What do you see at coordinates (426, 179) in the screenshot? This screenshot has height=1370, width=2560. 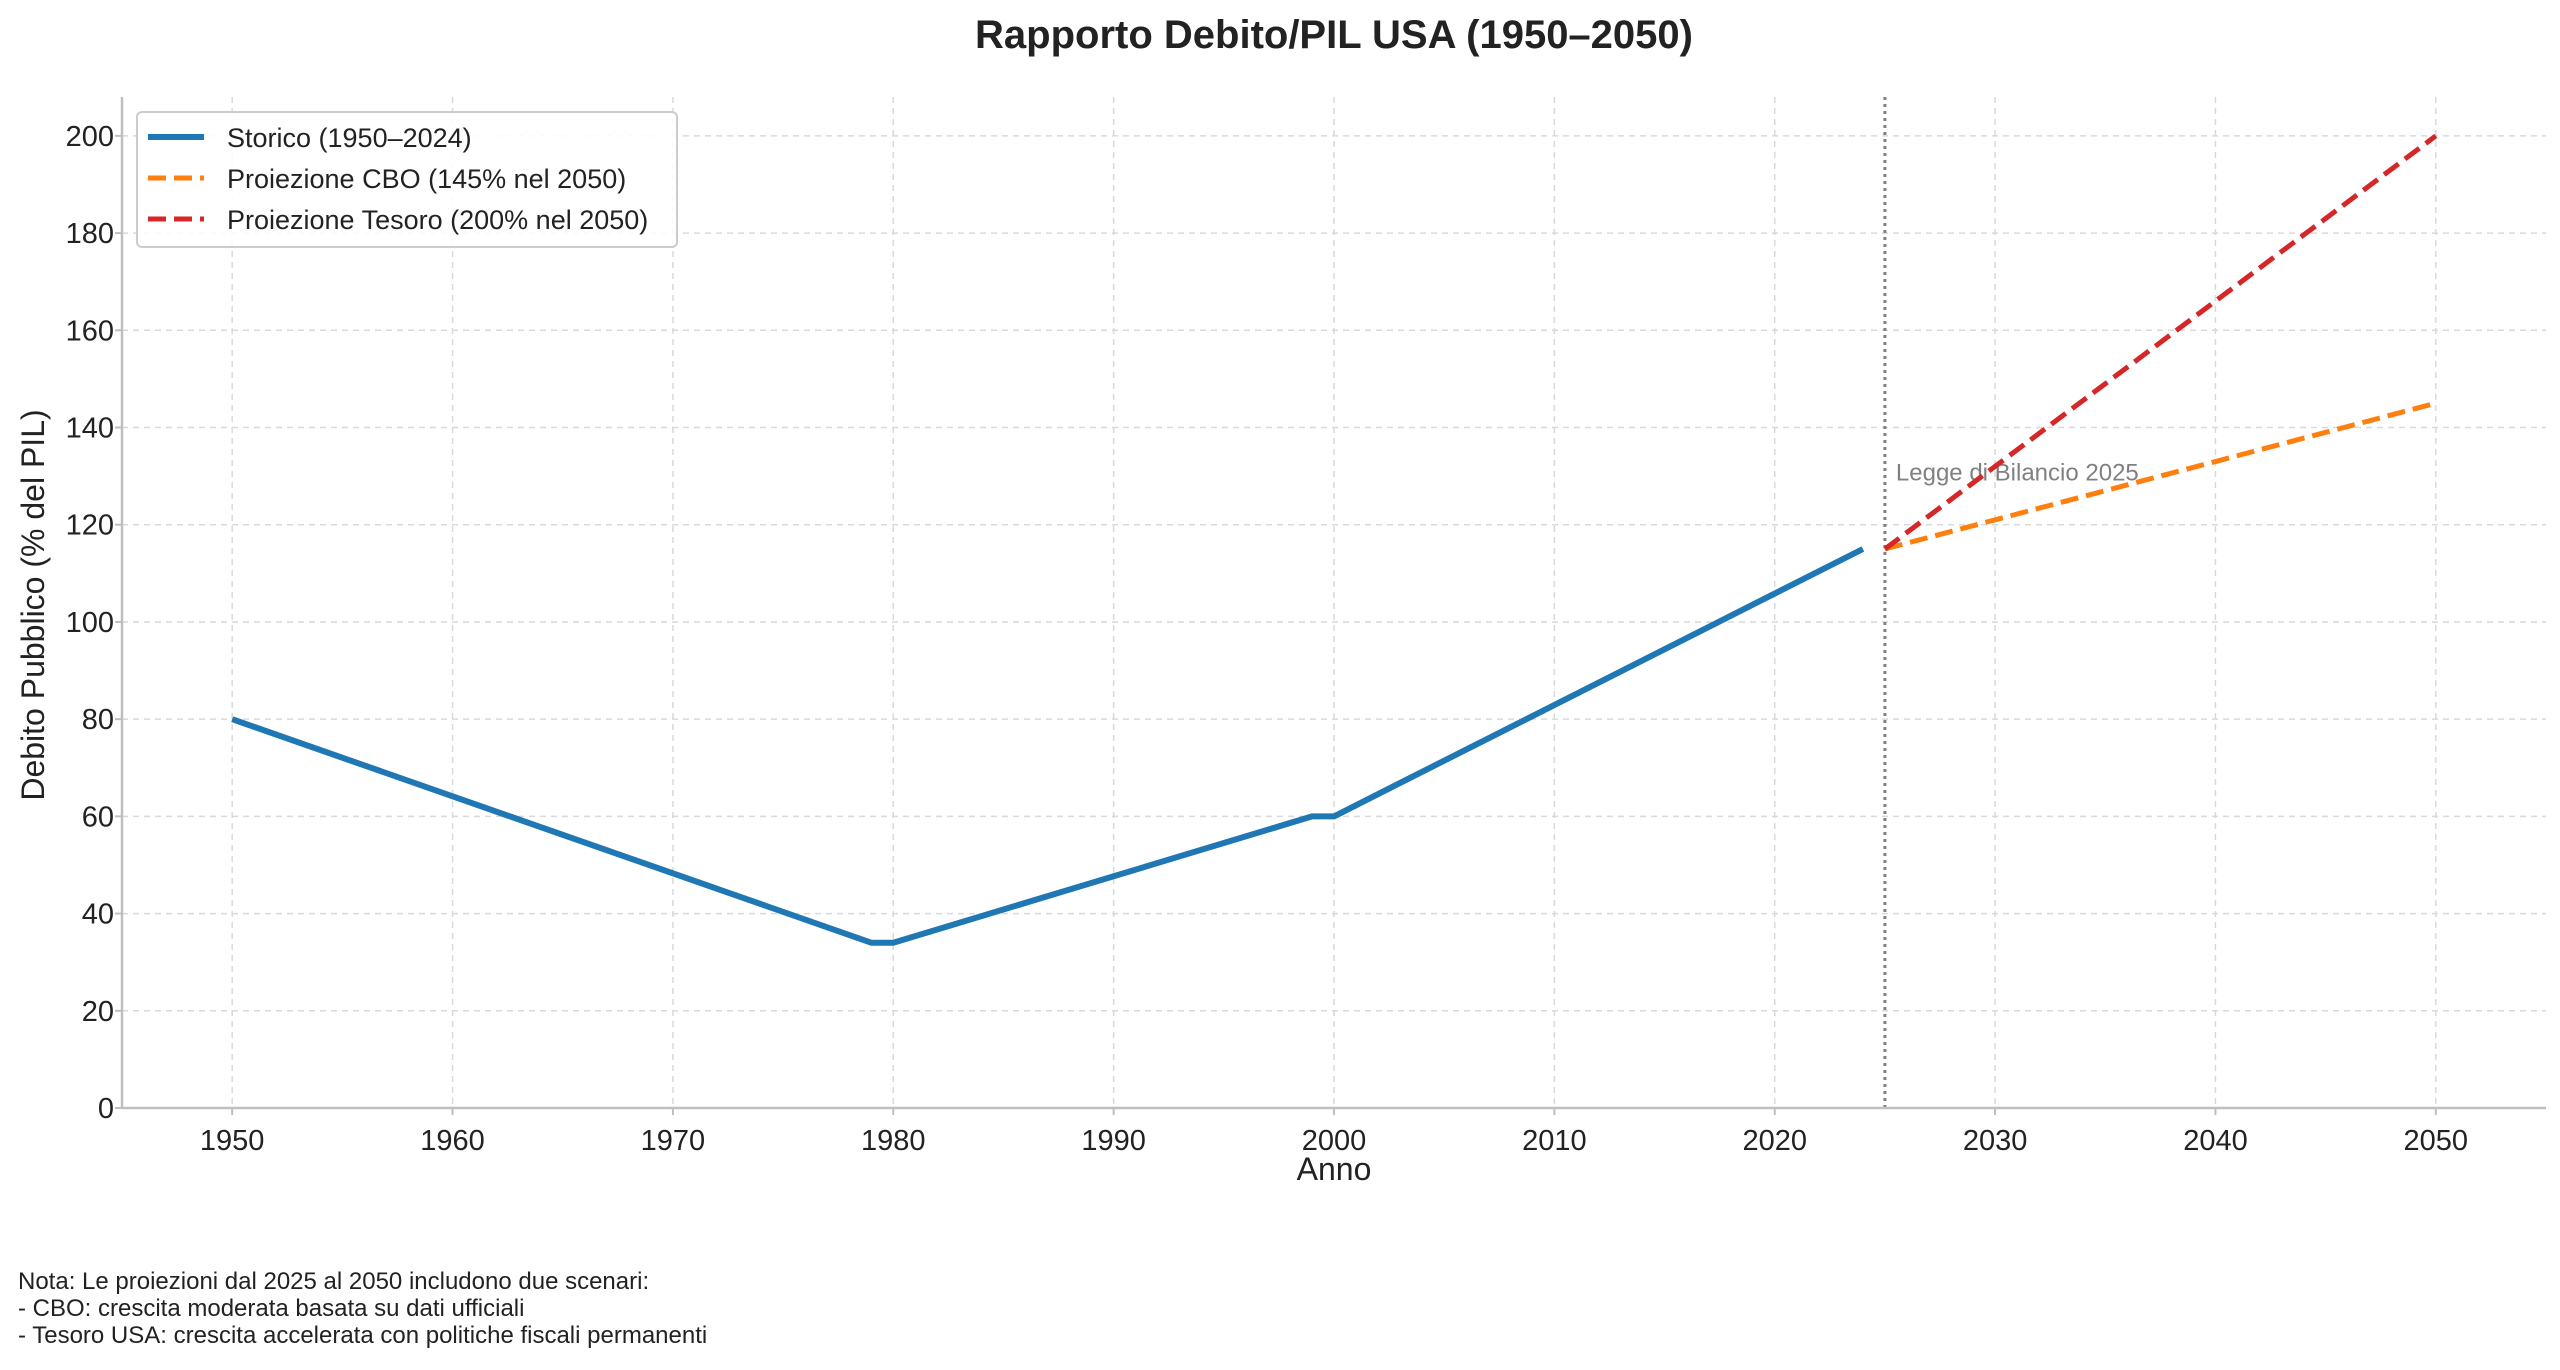 I see `legend-label-1: Proiezione CBO (145% nel 2050)` at bounding box center [426, 179].